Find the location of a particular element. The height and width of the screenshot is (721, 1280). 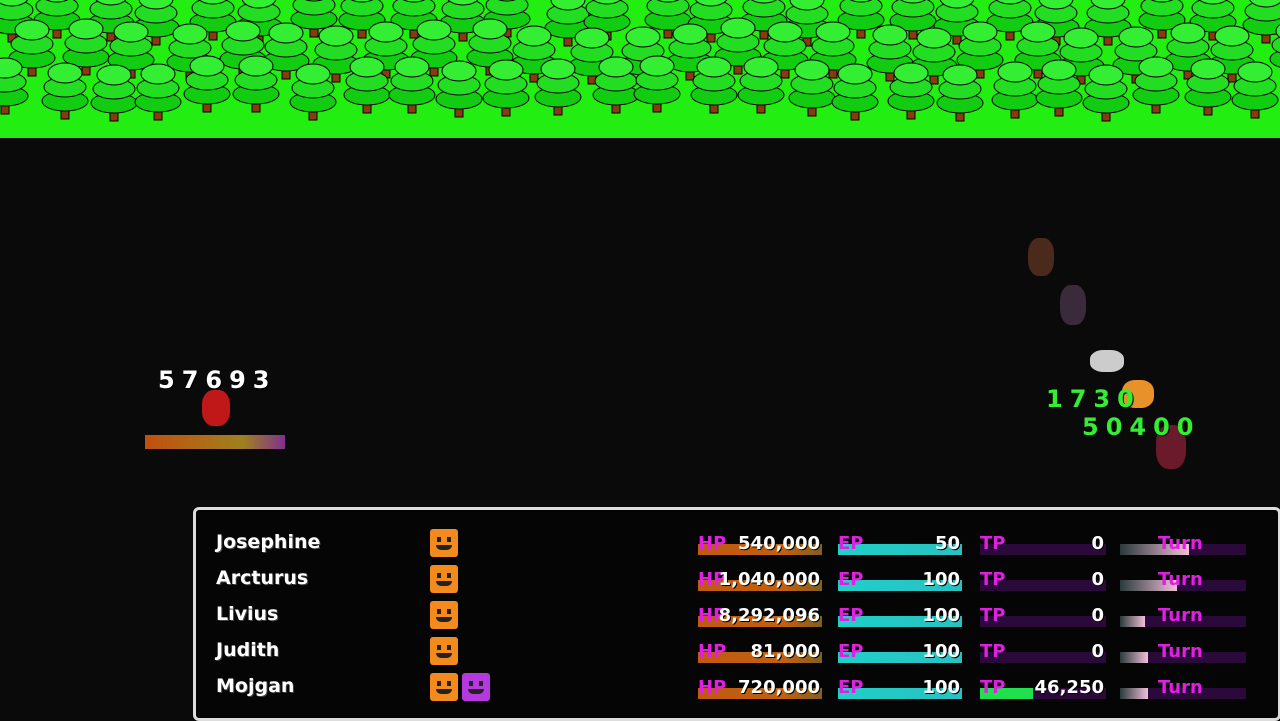

tp-gauge: TP 46,250 is located at coordinates (1043, 688).